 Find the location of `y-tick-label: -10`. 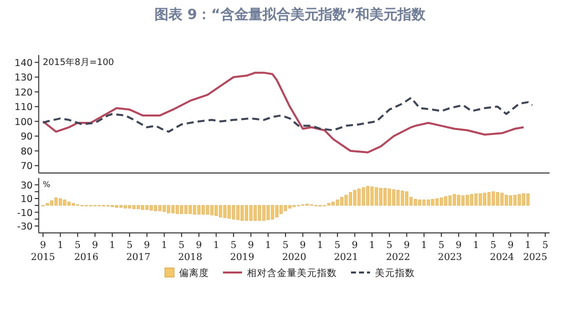

y-tick-label: -10 is located at coordinates (25, 213).